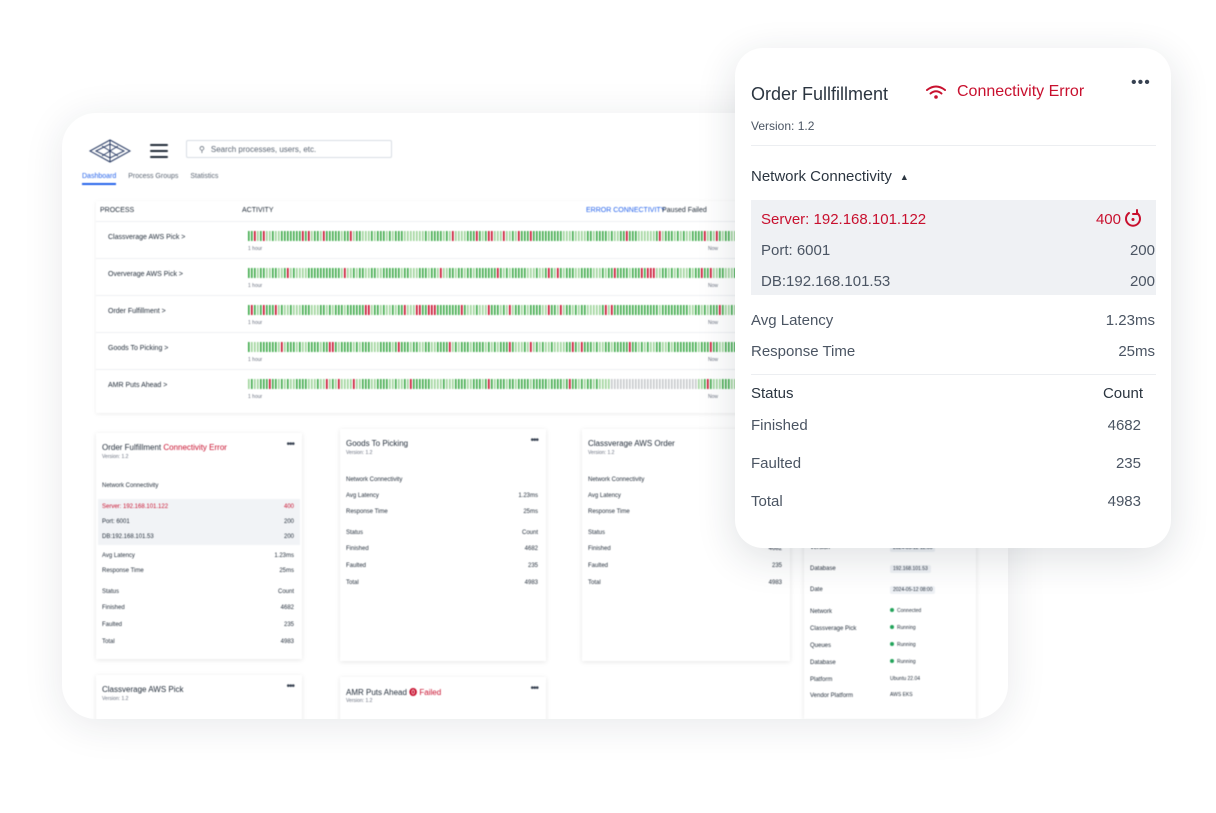 The image size is (1216, 813). What do you see at coordinates (826, 281) in the screenshot?
I see `db-label: DB:192.168.101.53` at bounding box center [826, 281].